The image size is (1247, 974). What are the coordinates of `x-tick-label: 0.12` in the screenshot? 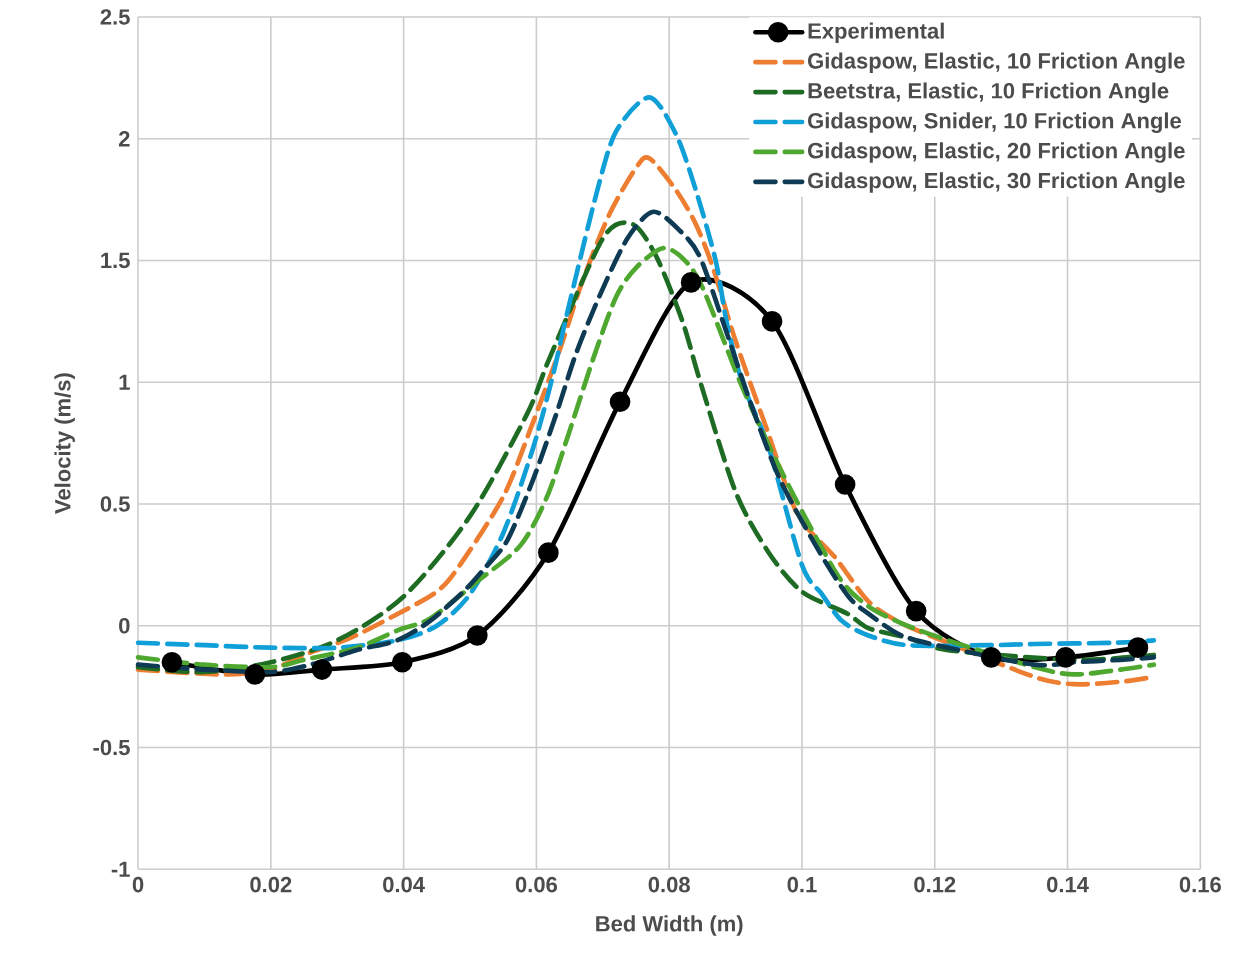 It's located at (935, 884).